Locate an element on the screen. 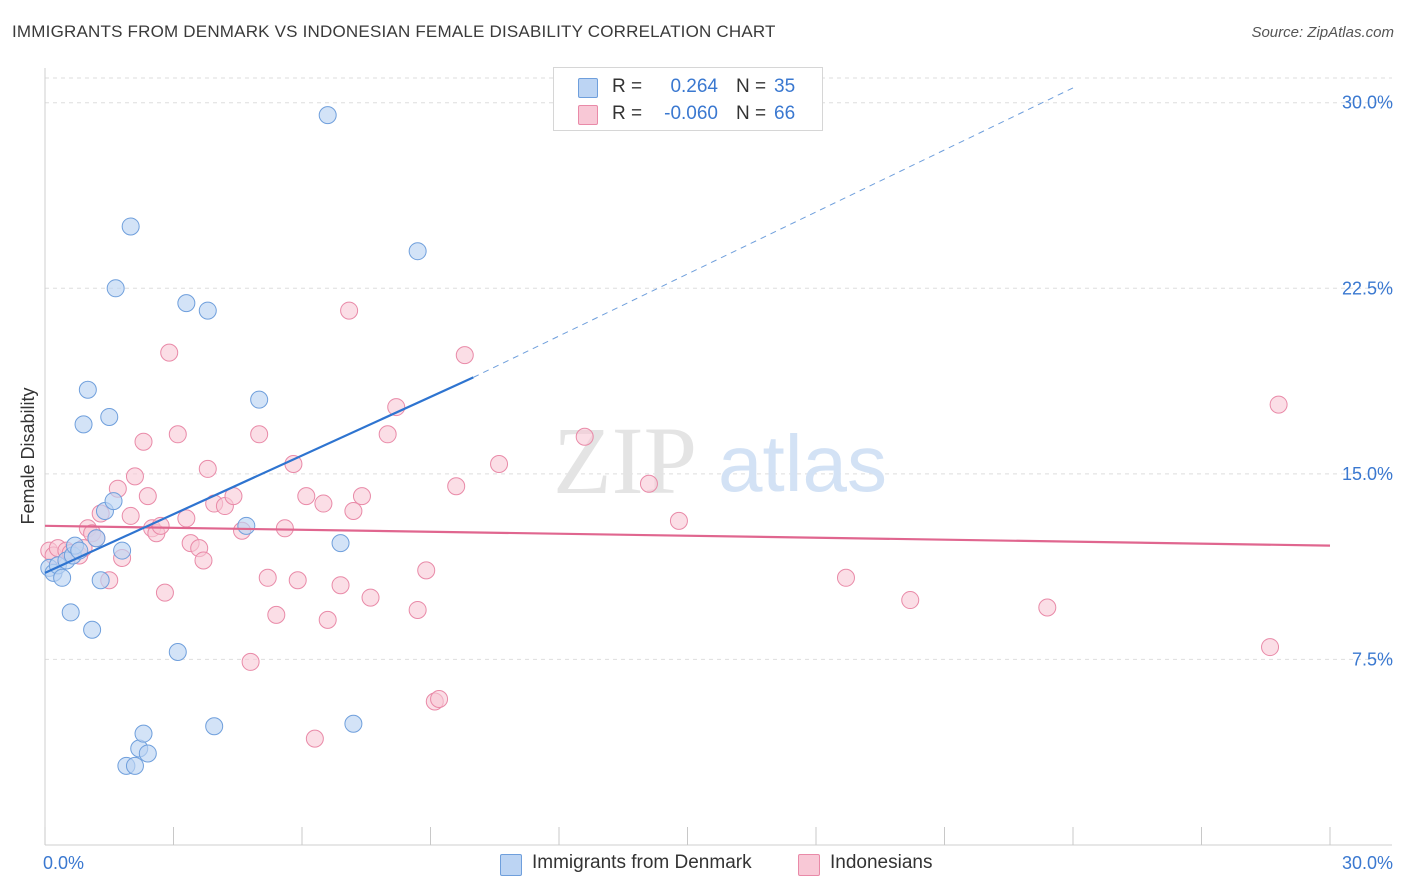 This screenshot has width=1406, height=892. watermark: ZIP atlas is located at coordinates (720, 460).